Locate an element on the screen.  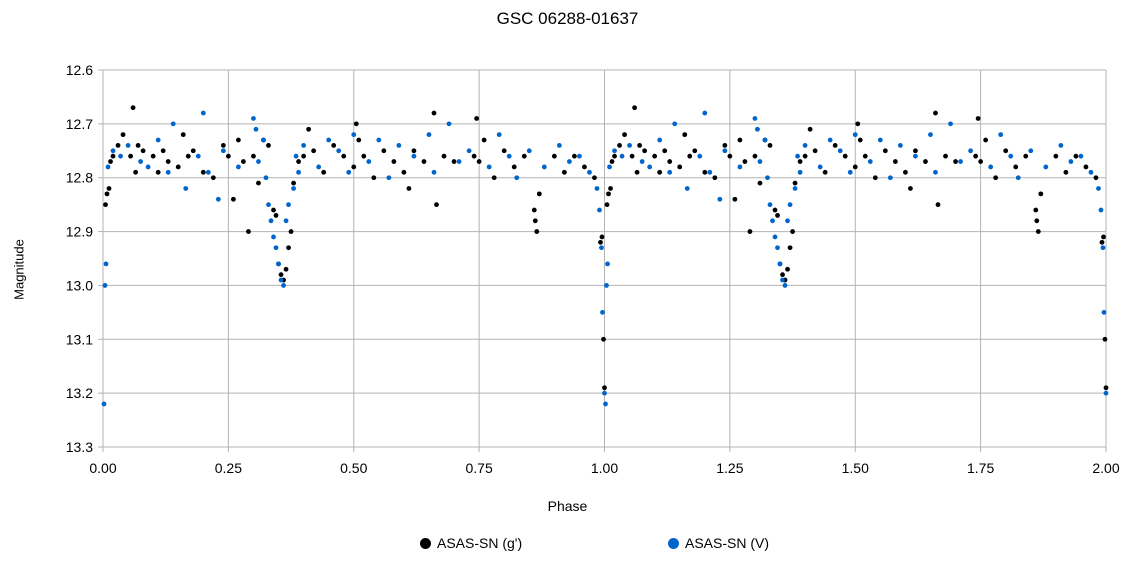
legend-marker-icon is located at coordinates (673, 543).